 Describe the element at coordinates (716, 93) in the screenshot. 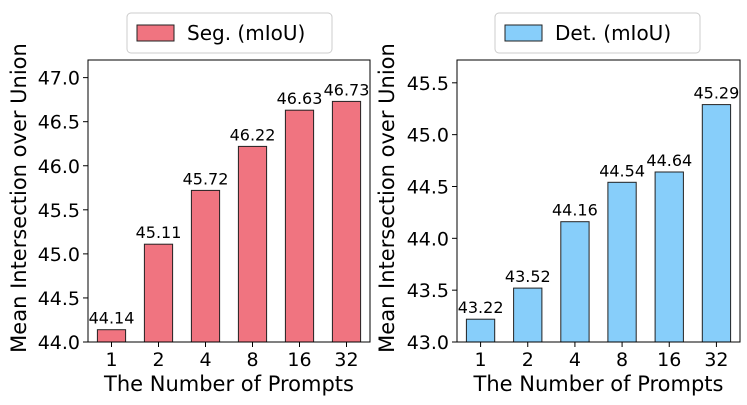

I see `data-label: 45.29` at that location.